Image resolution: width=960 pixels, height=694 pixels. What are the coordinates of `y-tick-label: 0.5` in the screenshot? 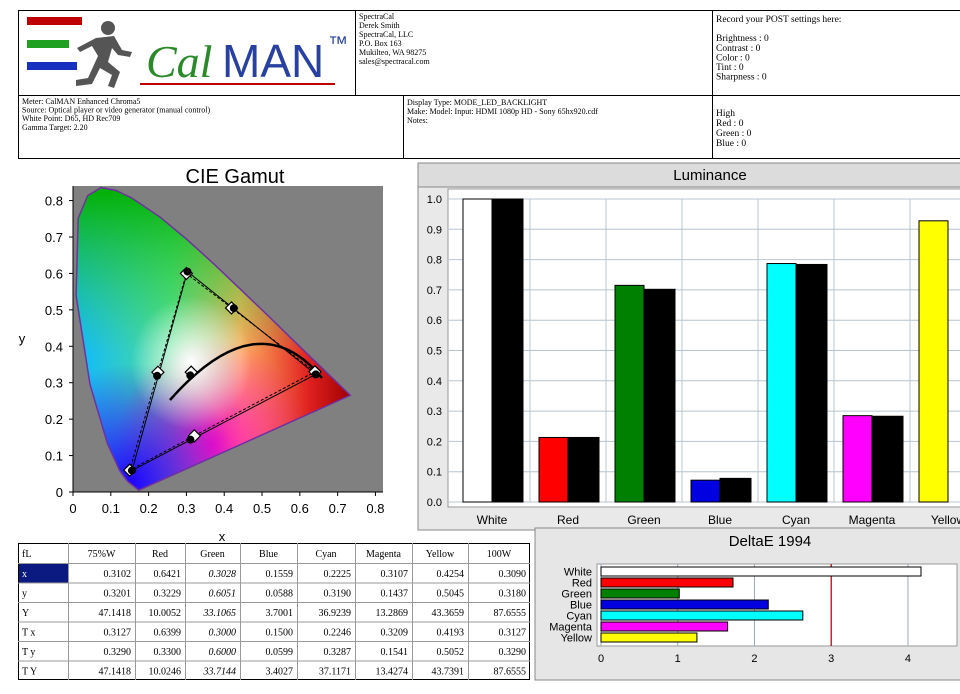 It's located at (434, 352).